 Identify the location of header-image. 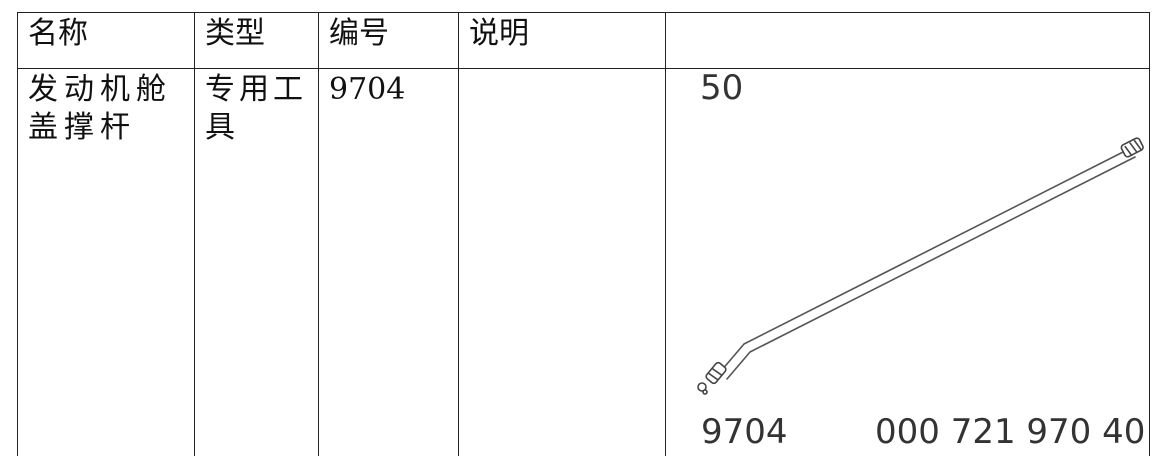
(907, 40).